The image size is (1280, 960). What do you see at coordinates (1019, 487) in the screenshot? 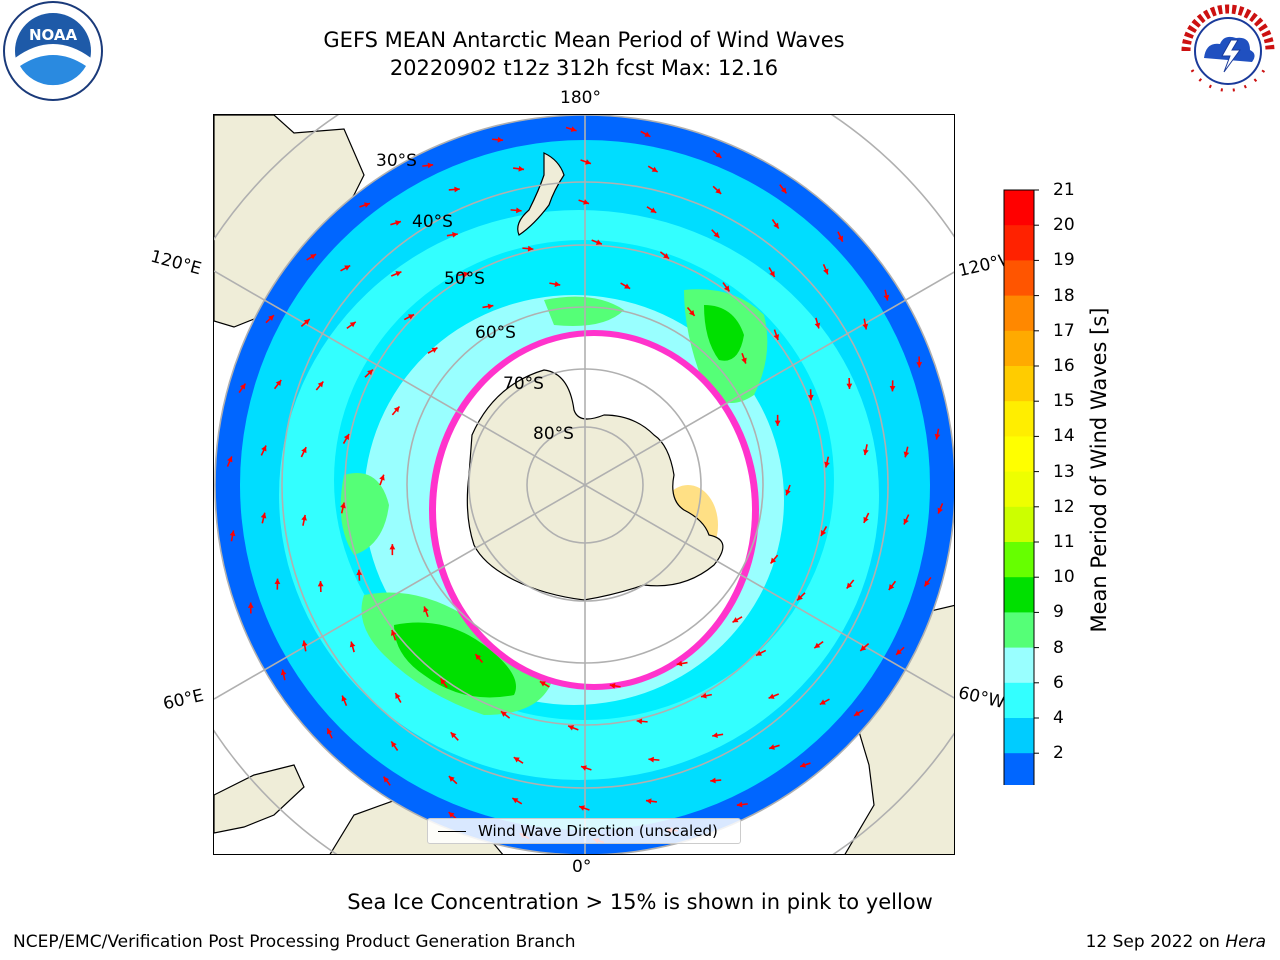
I see `colorbar-outline` at bounding box center [1019, 487].